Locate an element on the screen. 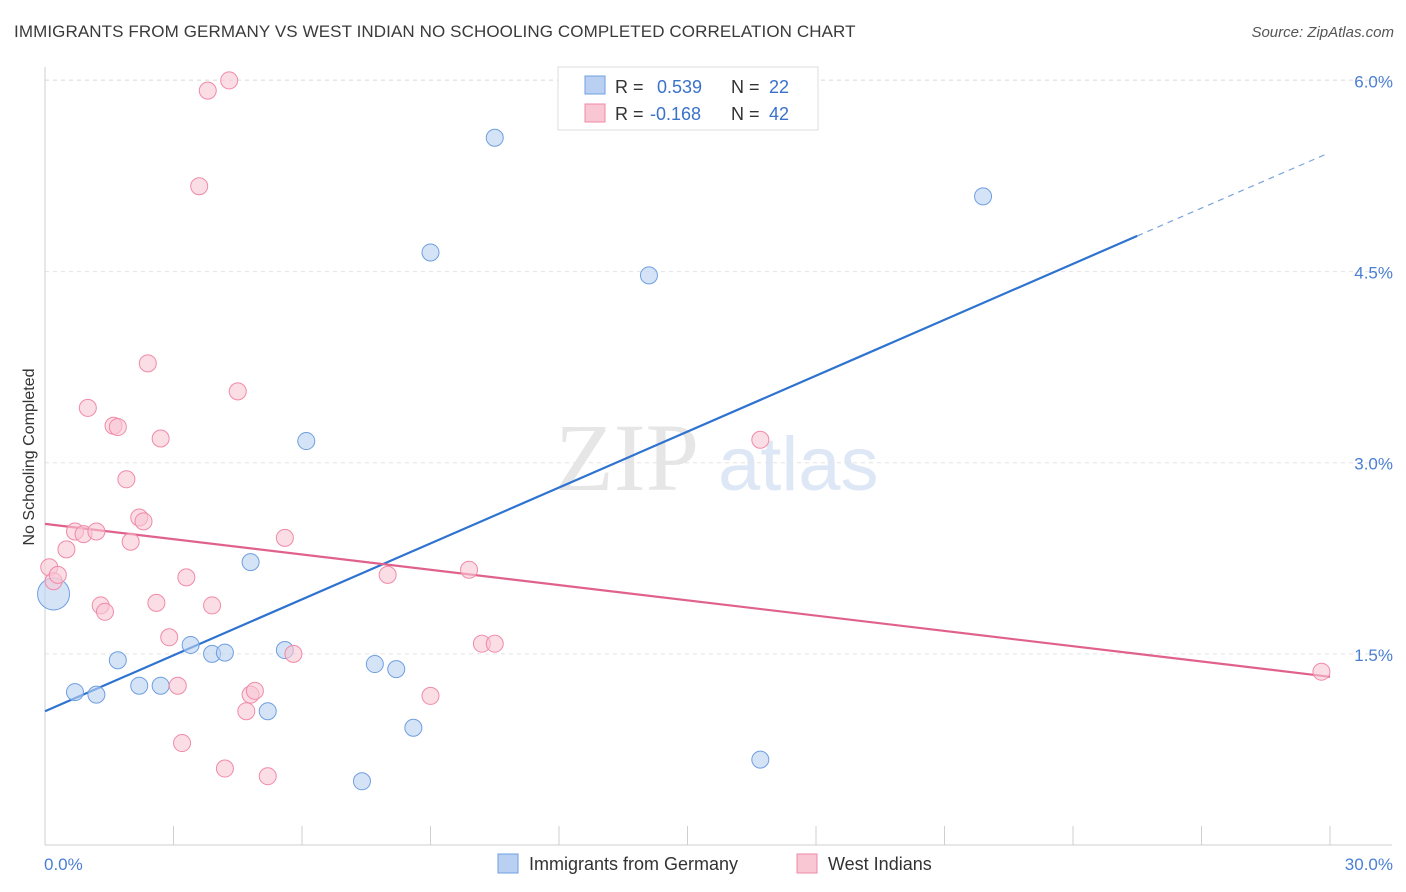  legend-swatch-germany is located at coordinates (595, 85).